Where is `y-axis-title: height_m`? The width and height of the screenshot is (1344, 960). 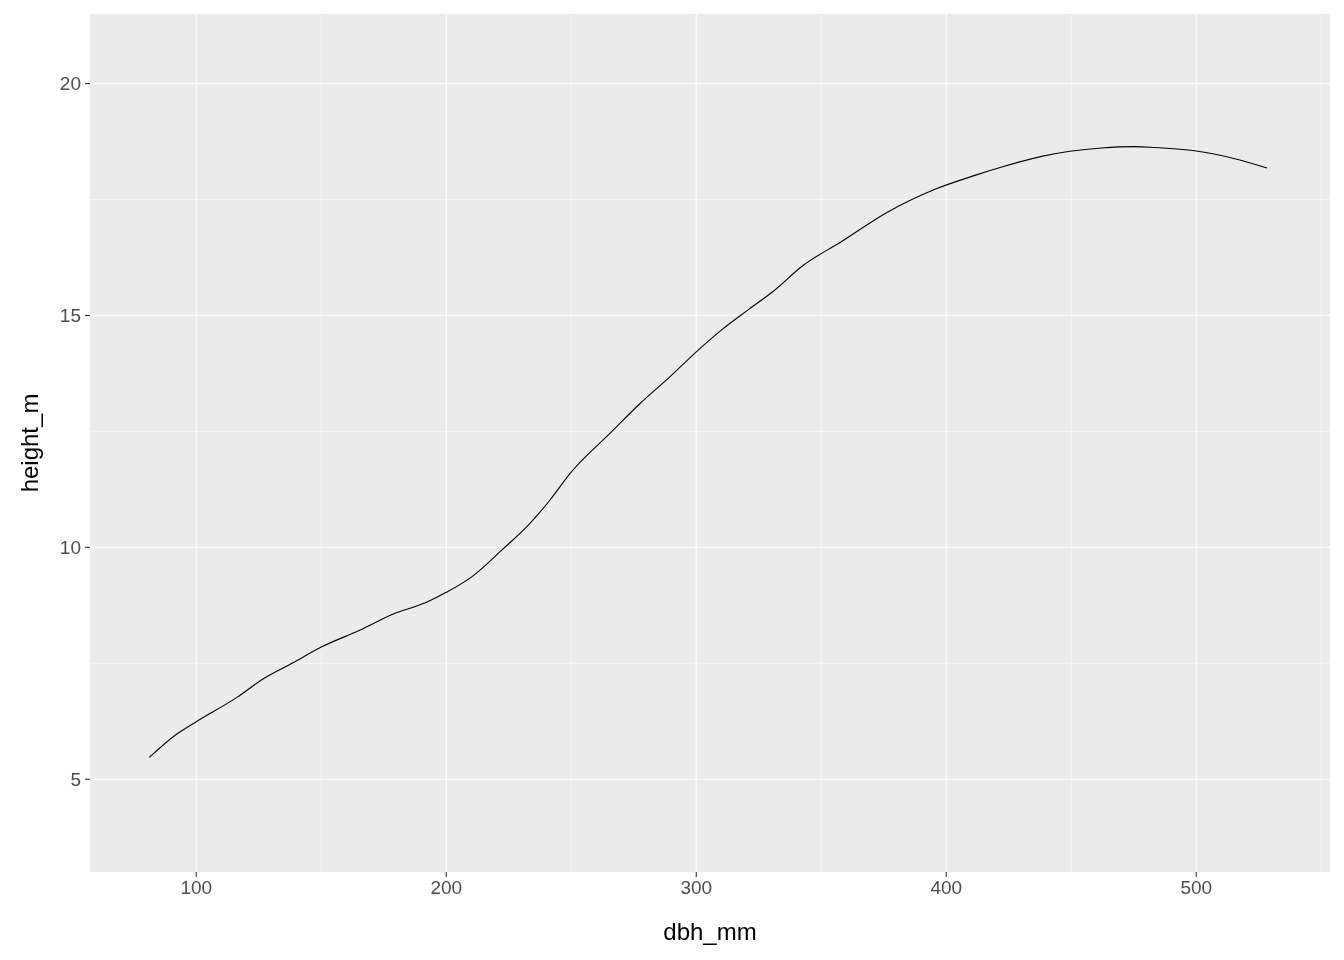 y-axis-title: height_m is located at coordinates (29, 443).